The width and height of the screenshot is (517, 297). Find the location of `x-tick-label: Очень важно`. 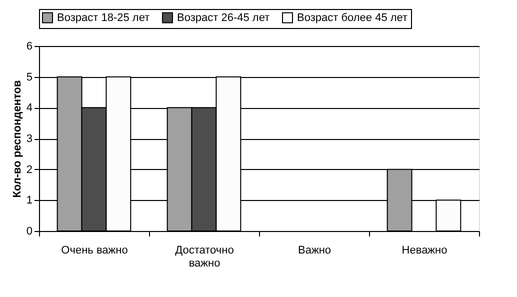

x-tick-label: Очень важно is located at coordinates (94, 250).